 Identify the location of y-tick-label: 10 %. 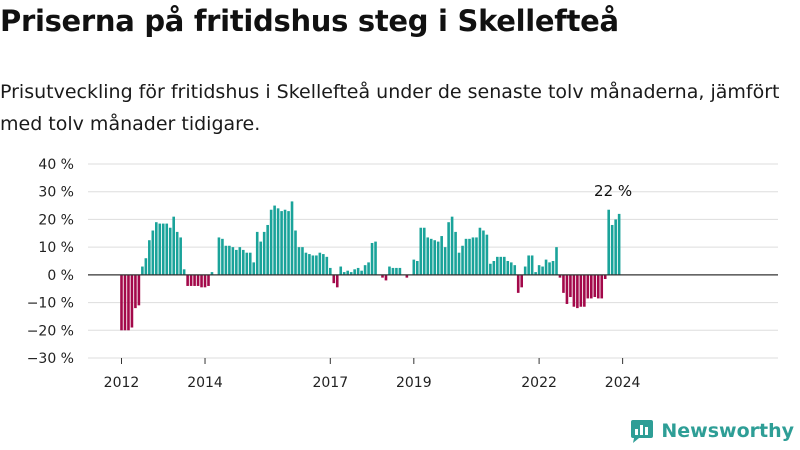
(56, 248).